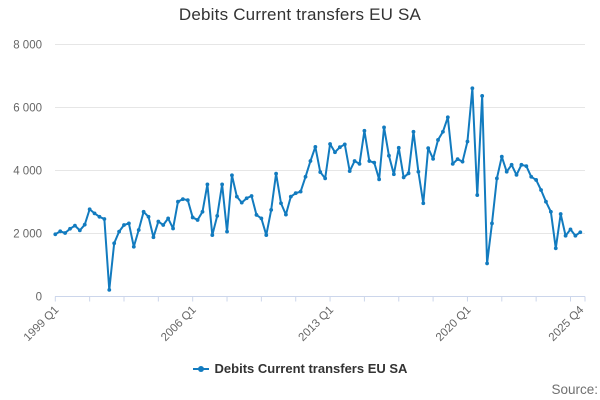 Image resolution: width=600 pixels, height=400 pixels. Describe the element at coordinates (299, 368) in the screenshot. I see `legend-item: Debits Current transfers EU SA` at that location.